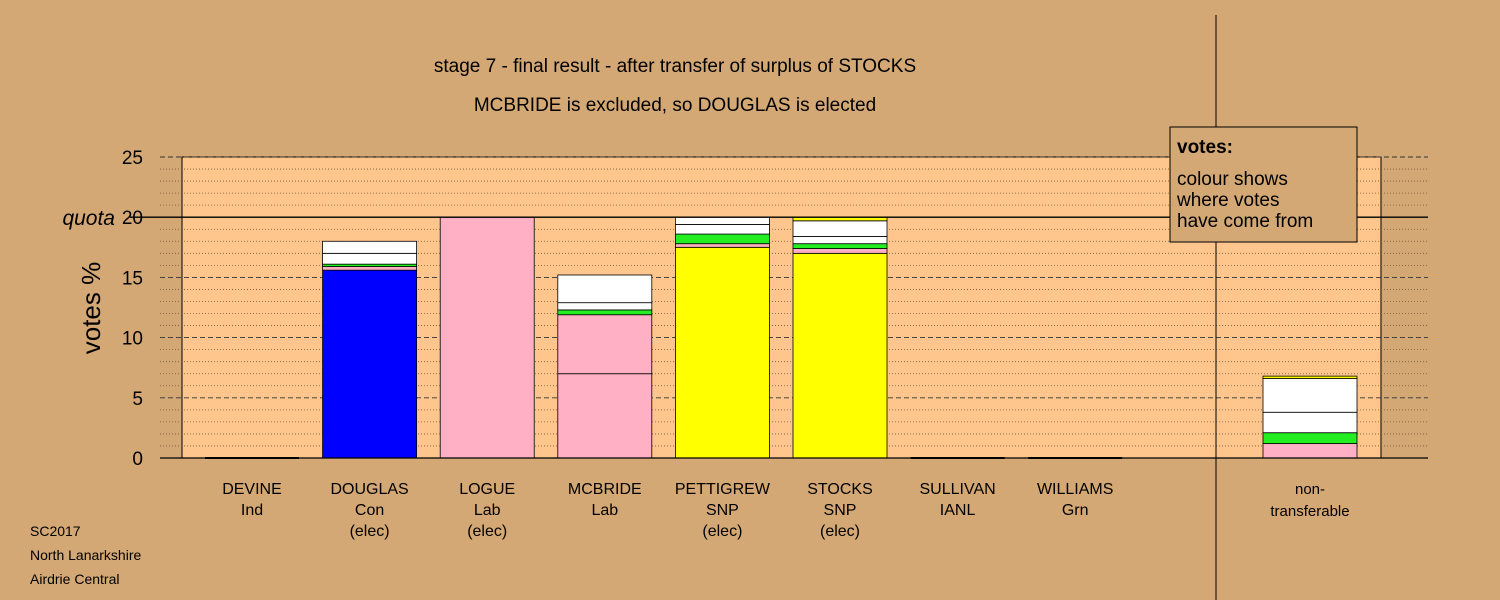 The image size is (1500, 600). What do you see at coordinates (132, 339) in the screenshot?
I see `y-tick-label: 10` at bounding box center [132, 339].